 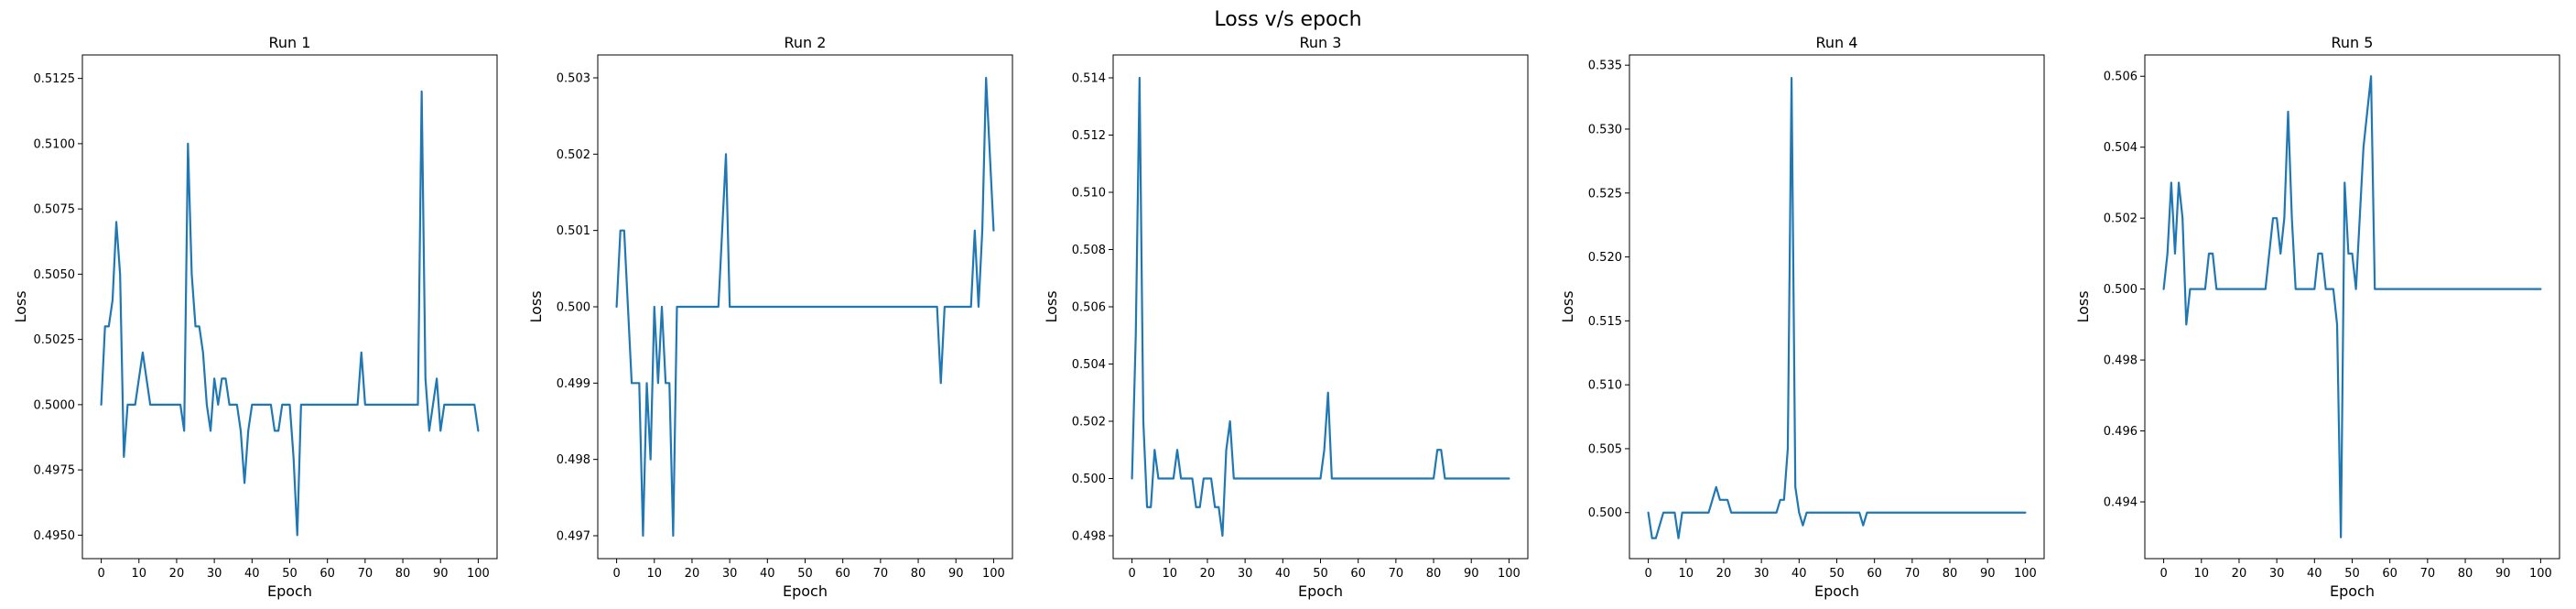 I want to click on y-tick-label: 0.520, so click(x=1605, y=258).